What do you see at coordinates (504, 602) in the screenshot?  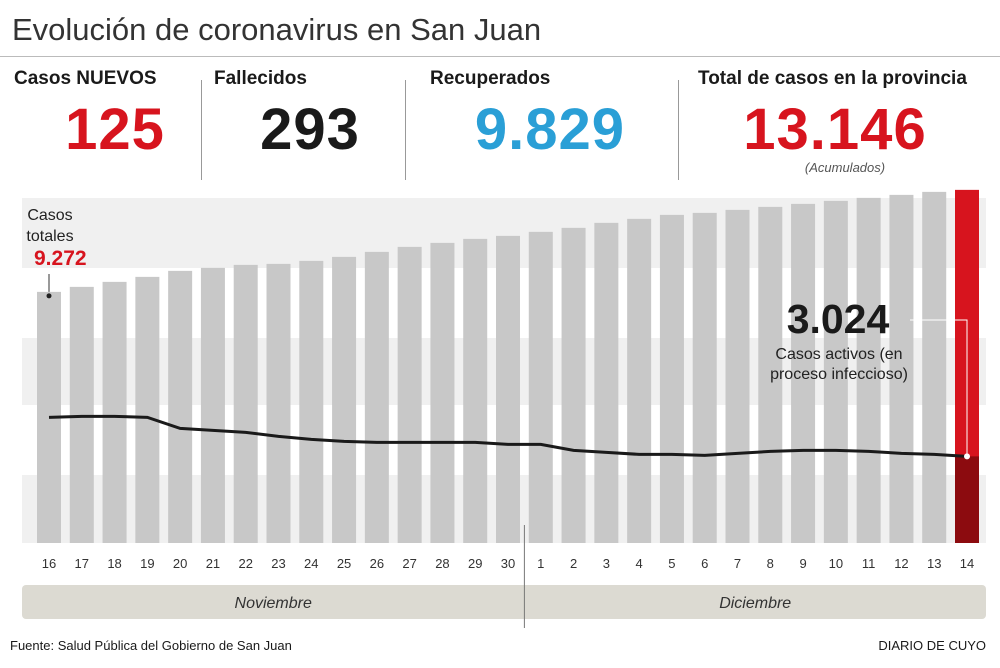 I see `month-band` at bounding box center [504, 602].